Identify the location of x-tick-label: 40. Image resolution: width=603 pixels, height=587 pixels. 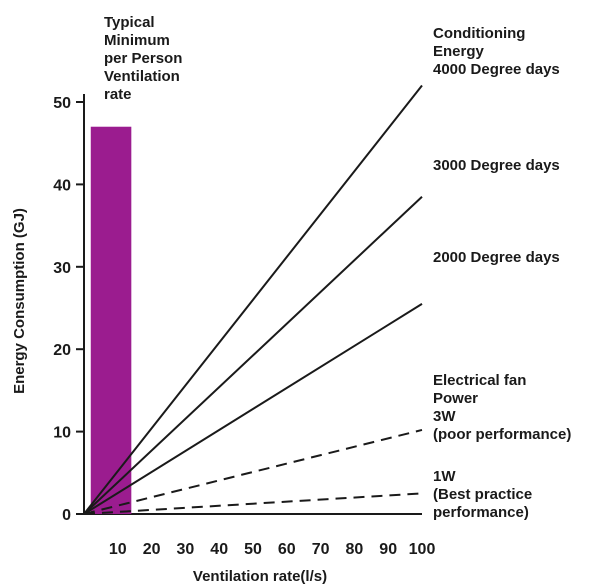
(219, 549).